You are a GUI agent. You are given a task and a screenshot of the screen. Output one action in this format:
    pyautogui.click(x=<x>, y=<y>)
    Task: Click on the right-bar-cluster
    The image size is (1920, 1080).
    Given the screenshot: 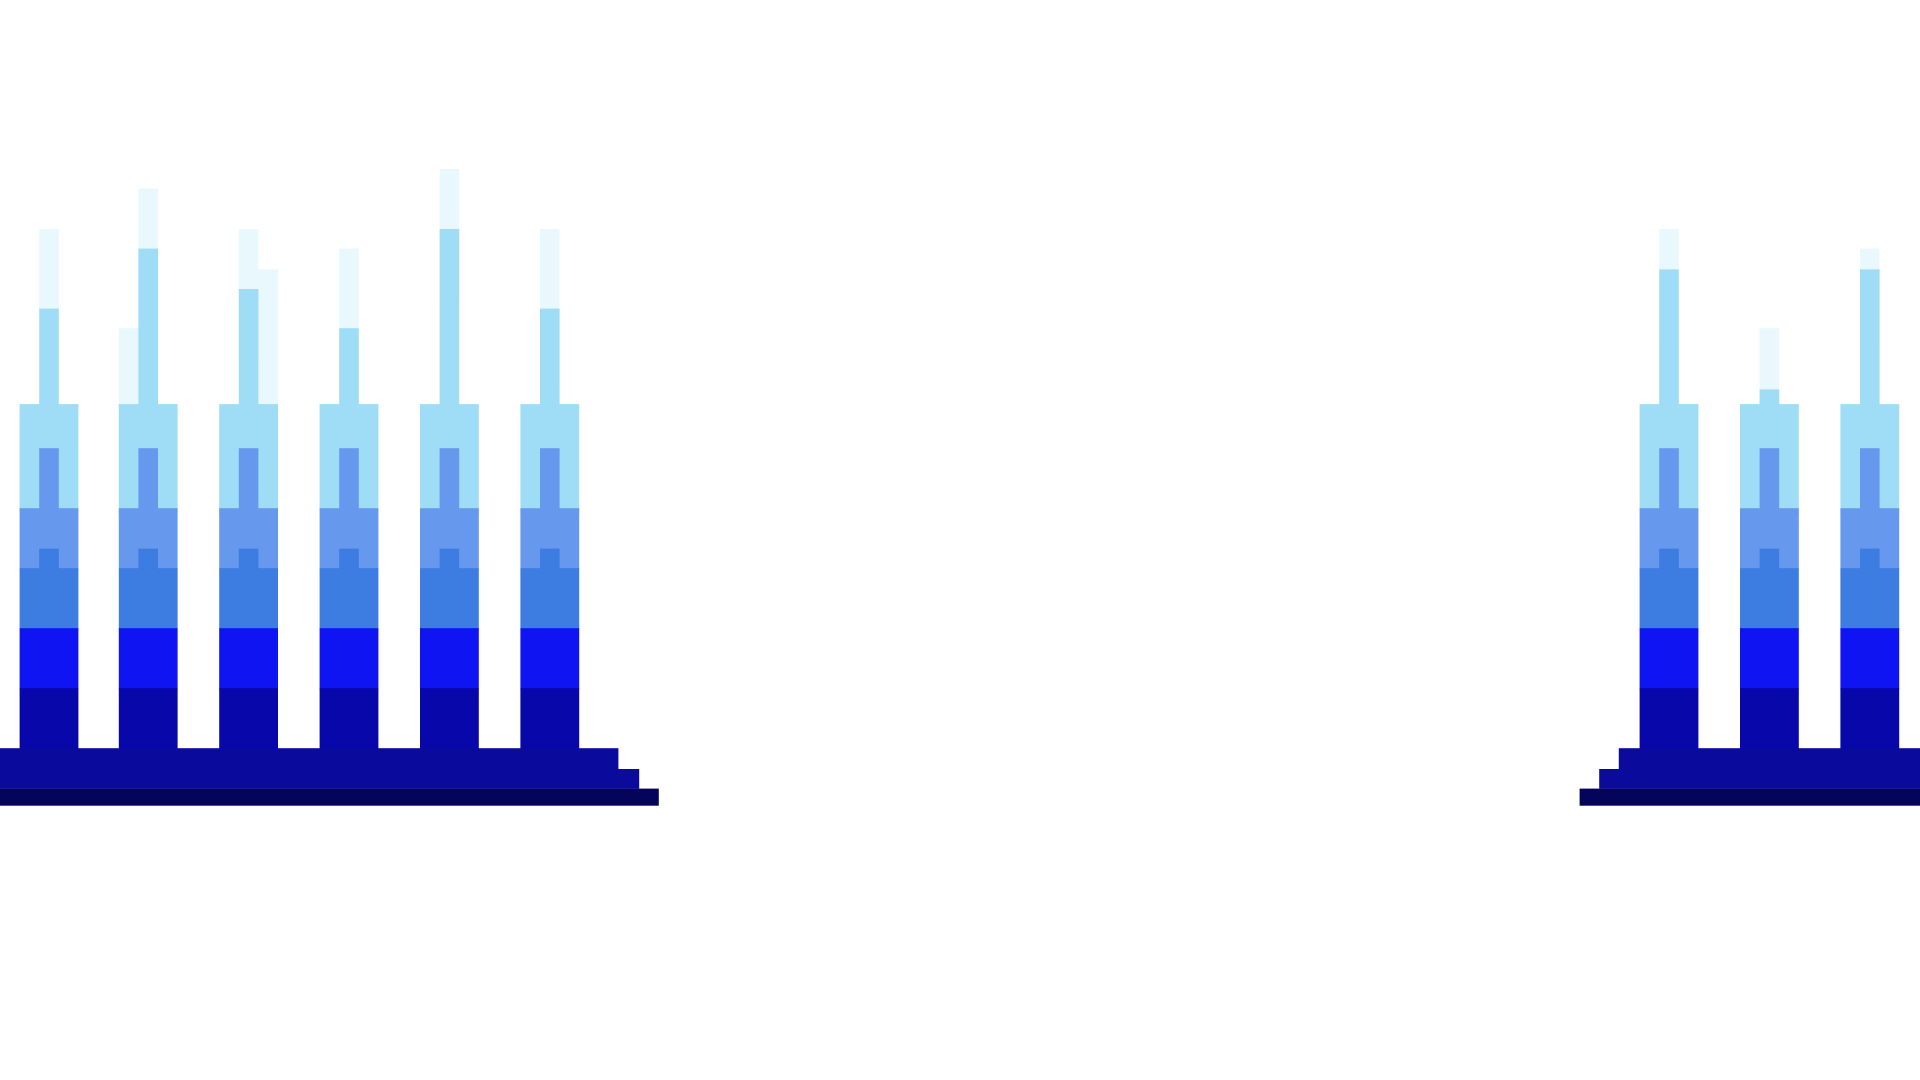 What is the action you would take?
    pyautogui.click(x=1749, y=517)
    